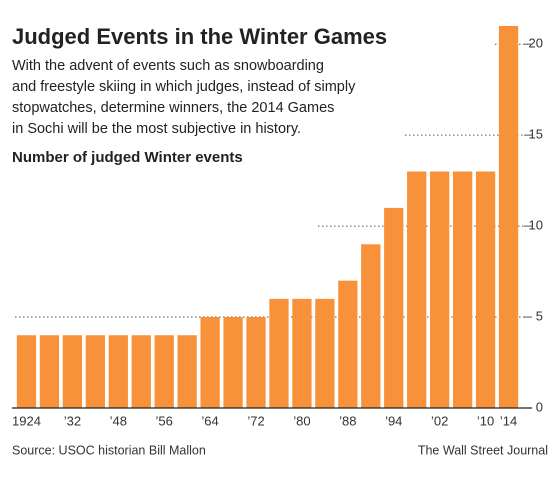 This screenshot has width=555, height=479. I want to click on source: Source: USOC historian Bill Mallon, so click(109, 450).